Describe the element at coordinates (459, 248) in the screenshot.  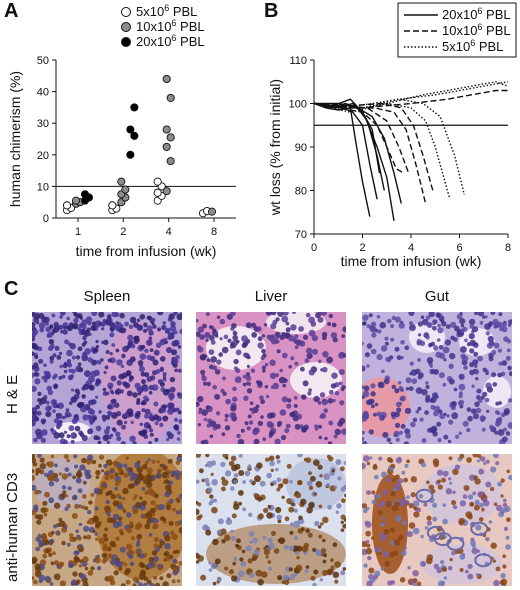
I see `panel-b-x-tick-label: 6` at that location.